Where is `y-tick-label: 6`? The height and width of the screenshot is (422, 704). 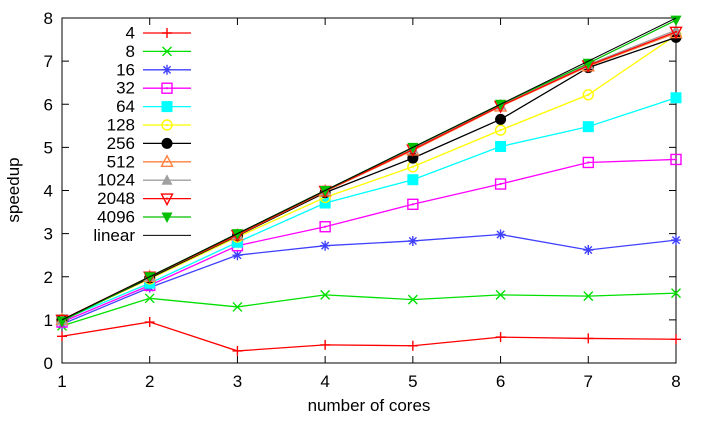 y-tick-label: 6 is located at coordinates (48, 104).